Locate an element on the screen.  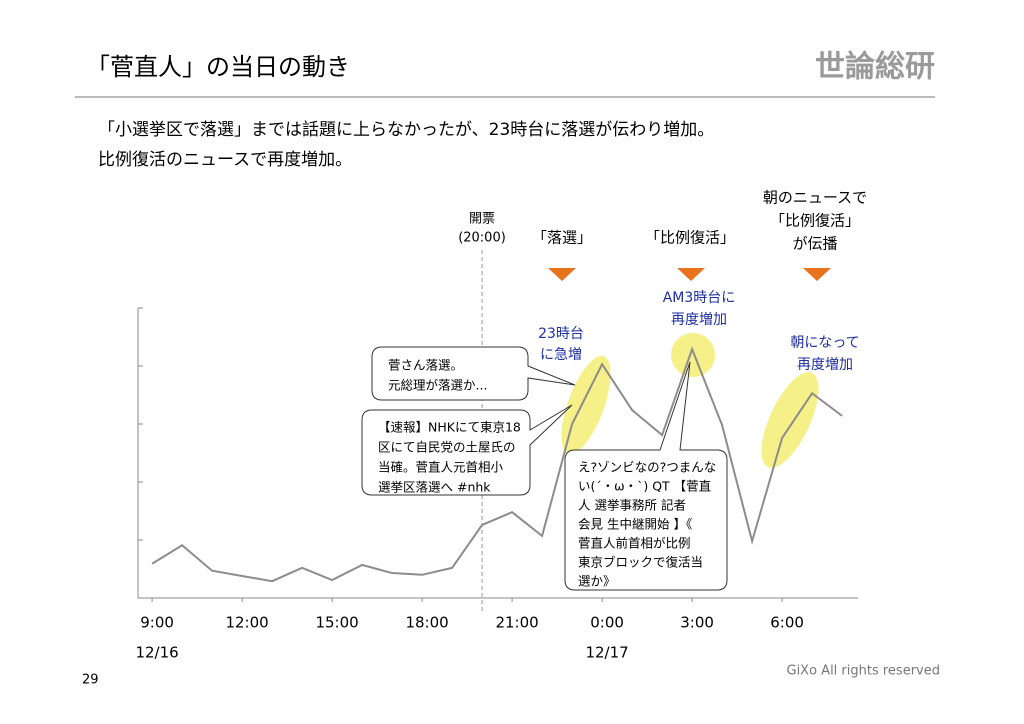
x-tick-label: 12:00 is located at coordinates (246, 623).